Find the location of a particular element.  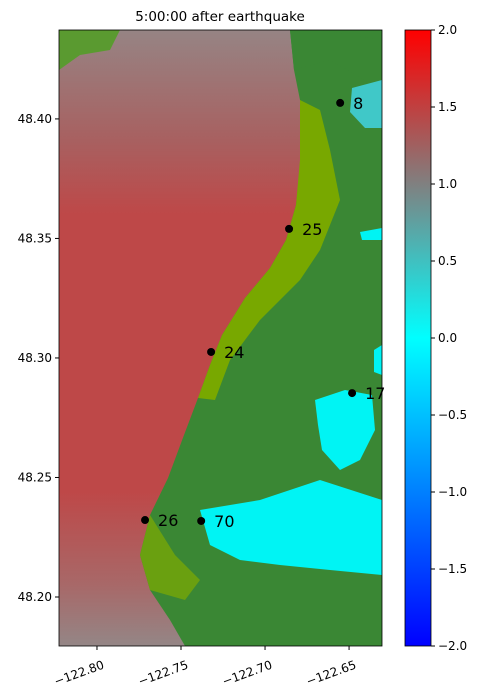

land-north is located at coordinates (336, 60).